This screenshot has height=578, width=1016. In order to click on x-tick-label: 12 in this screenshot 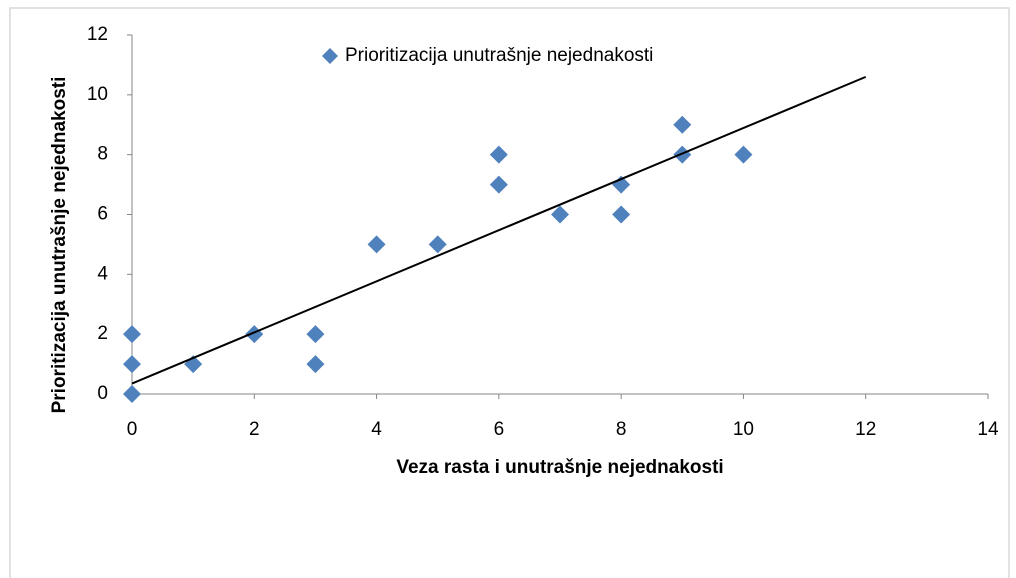, I will do `click(865, 429)`.